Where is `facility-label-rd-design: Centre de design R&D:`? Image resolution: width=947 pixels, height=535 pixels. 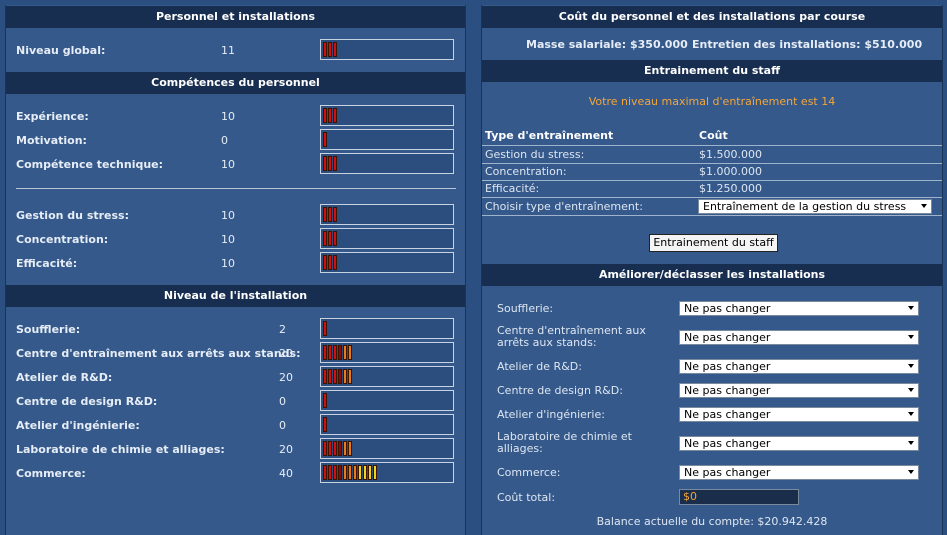
facility-label-rd-design: Centre de design R&D: is located at coordinates (87, 401).